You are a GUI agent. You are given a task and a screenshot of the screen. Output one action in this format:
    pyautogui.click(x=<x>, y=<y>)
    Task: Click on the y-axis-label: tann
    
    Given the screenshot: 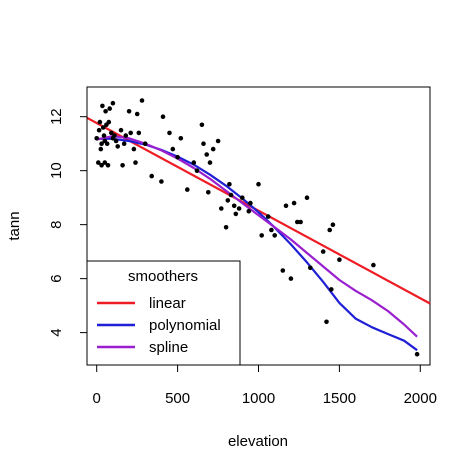 What is the action you would take?
    pyautogui.click(x=14, y=225)
    